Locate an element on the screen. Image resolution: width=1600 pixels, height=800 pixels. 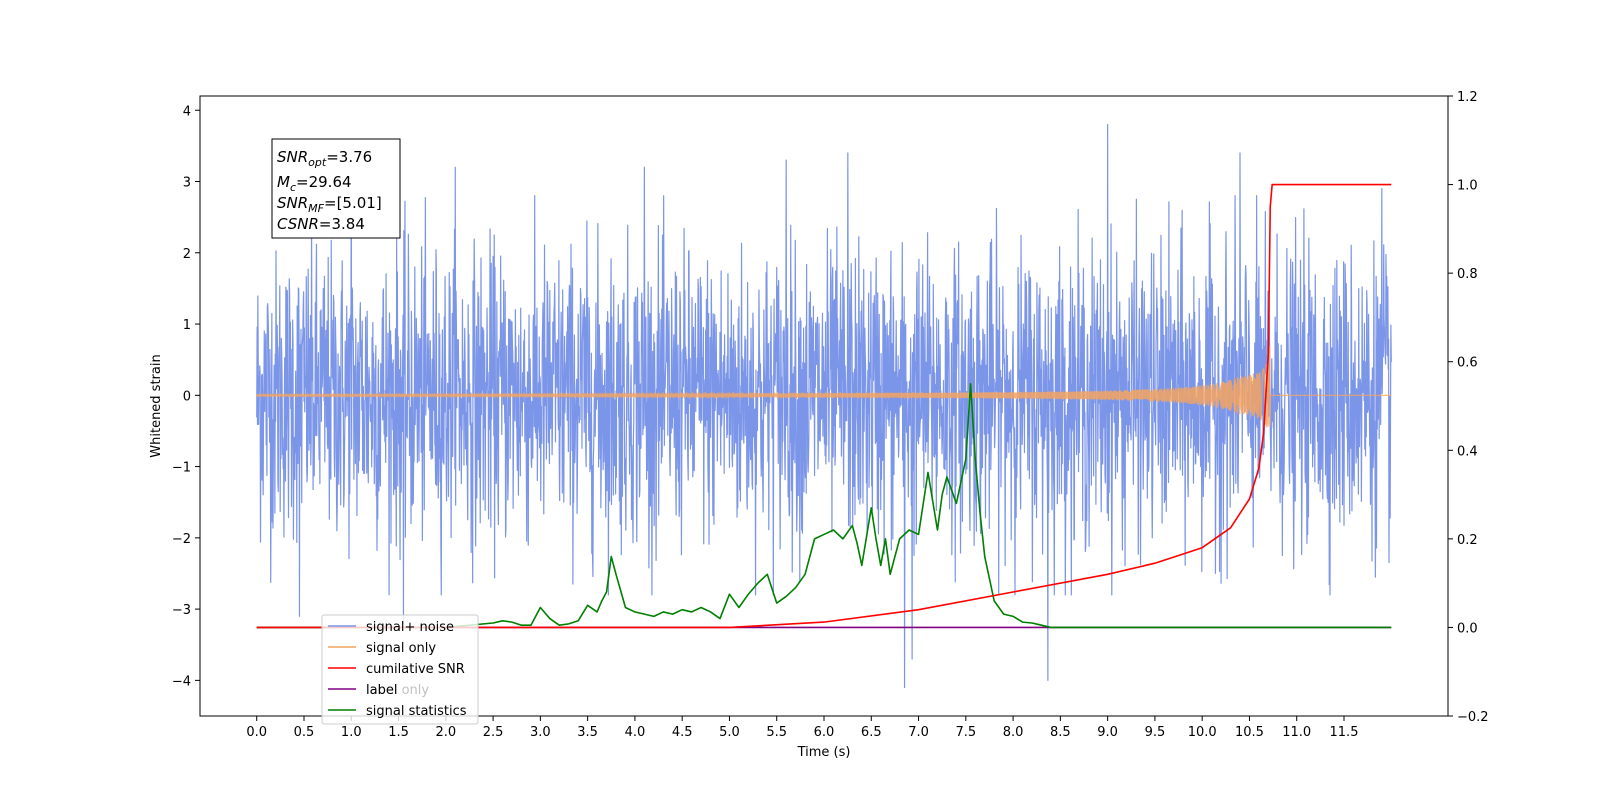
x-tick-label: 4.5 is located at coordinates (682, 732).